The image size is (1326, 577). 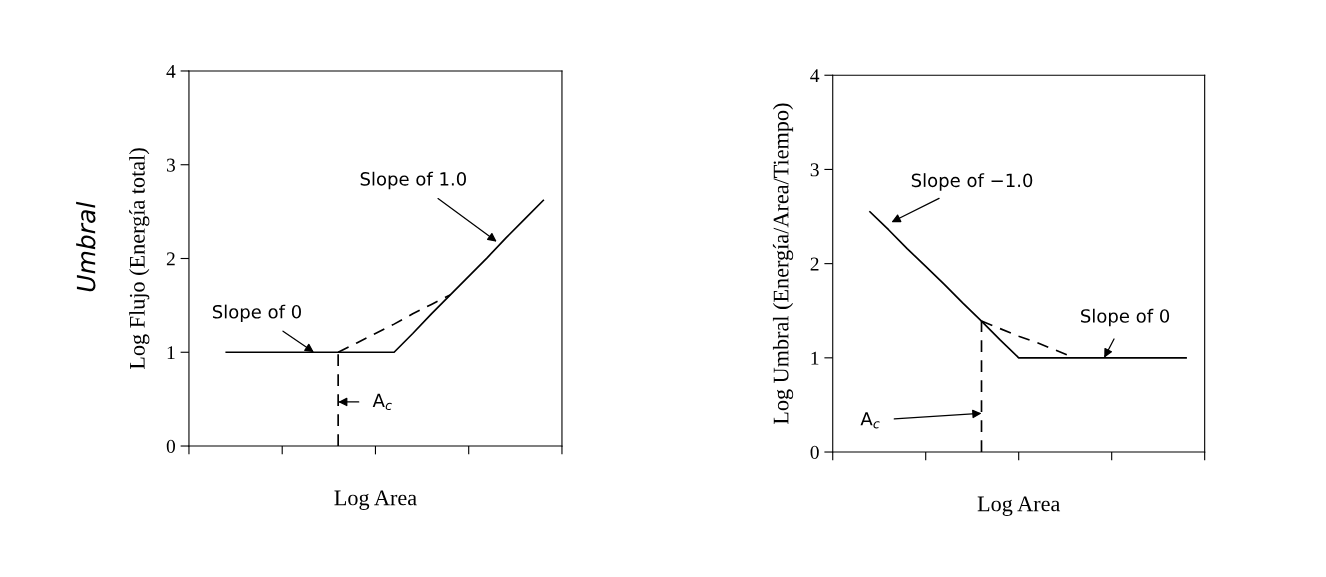 I want to click on y-axis-title: Log Flujo (Energía total), so click(x=139, y=259).